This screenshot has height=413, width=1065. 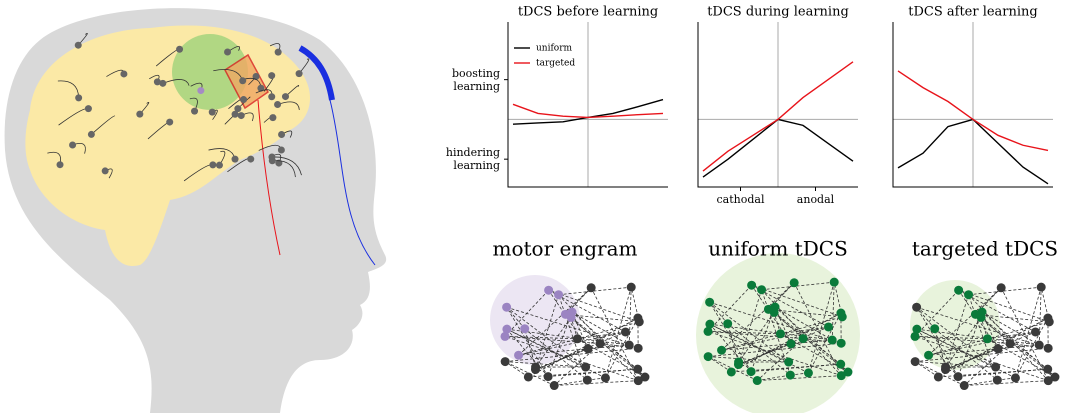 What do you see at coordinates (269, 177) in the screenshot?
I see `wire-red` at bounding box center [269, 177].